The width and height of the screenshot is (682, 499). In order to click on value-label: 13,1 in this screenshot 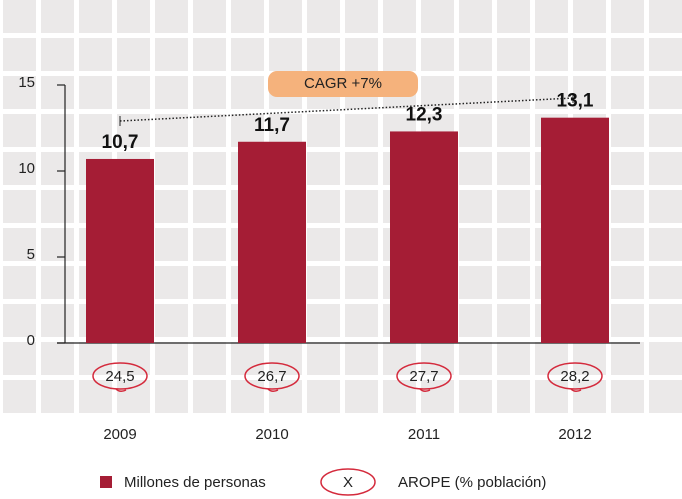, I will do `click(575, 101)`.